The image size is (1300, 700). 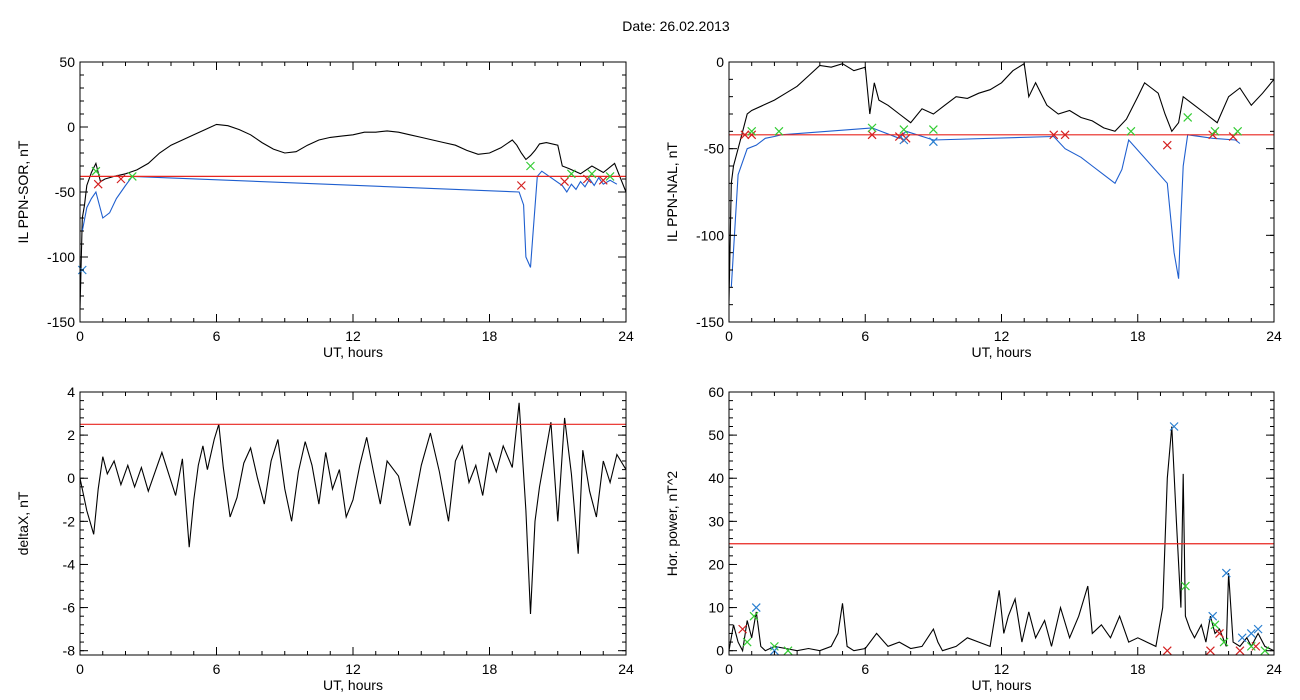 What do you see at coordinates (716, 478) in the screenshot?
I see `y-tick-label: 40` at bounding box center [716, 478].